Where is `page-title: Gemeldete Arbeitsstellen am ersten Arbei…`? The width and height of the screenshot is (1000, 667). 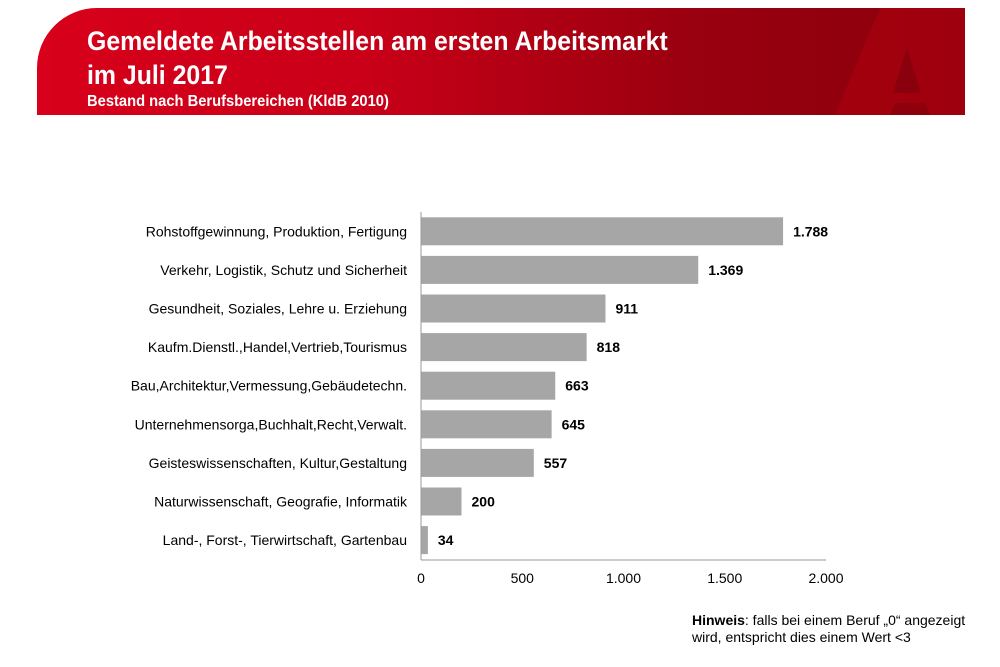
page-title: Gemeldete Arbeitsstellen am ersten Arbei… is located at coordinates (377, 58).